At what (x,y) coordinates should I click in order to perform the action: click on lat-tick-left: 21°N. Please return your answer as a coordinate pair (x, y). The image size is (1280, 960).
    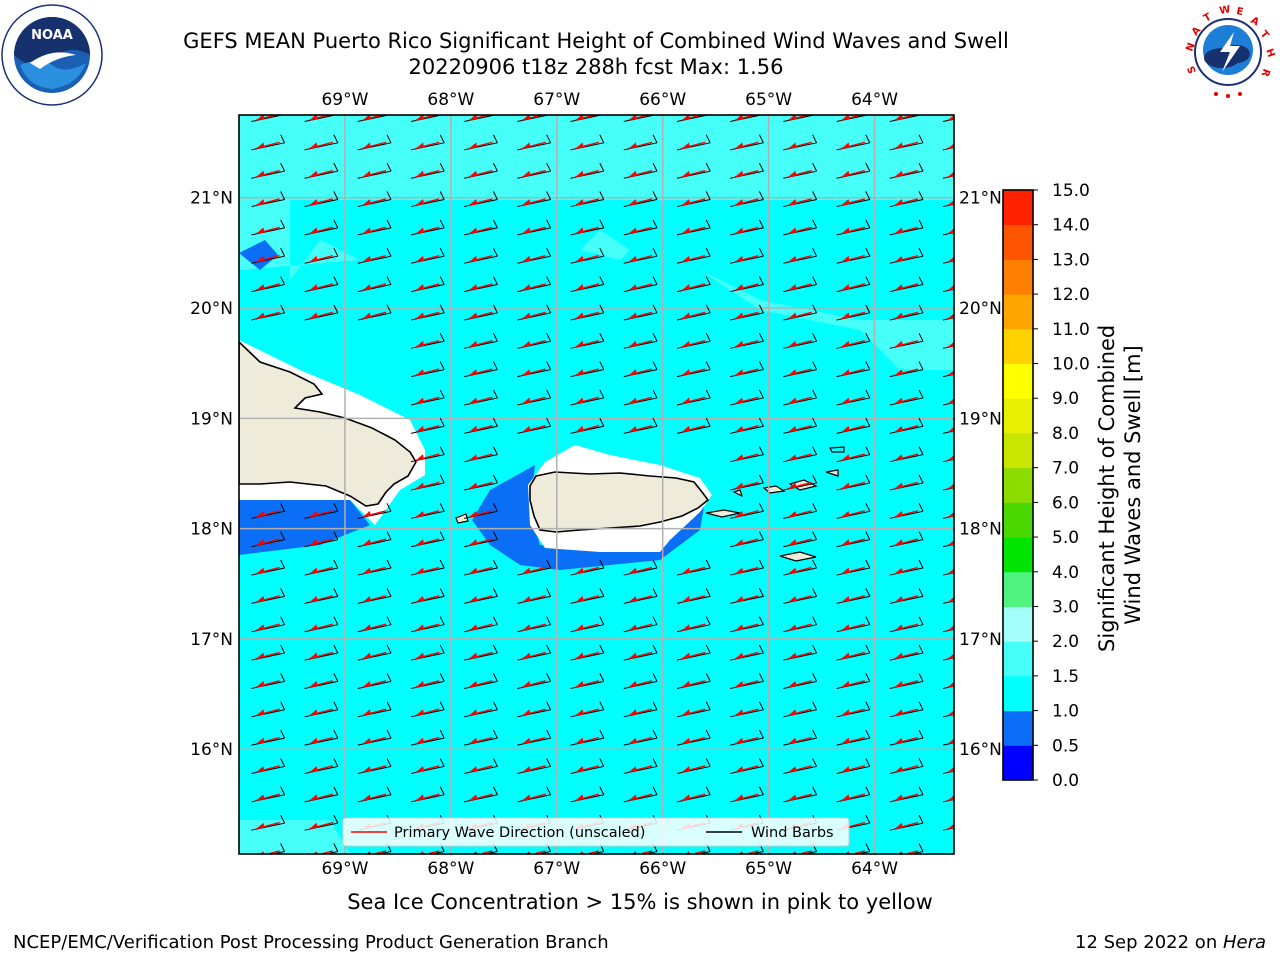
    Looking at the image, I should click on (211, 199).